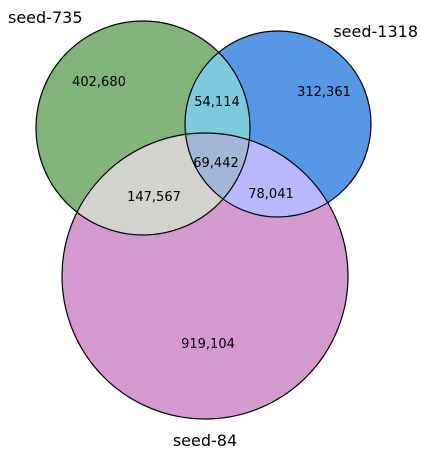 Image resolution: width=421 pixels, height=453 pixels. What do you see at coordinates (216, 163) in the screenshot?
I see `region-label-abc: 69,442` at bounding box center [216, 163].